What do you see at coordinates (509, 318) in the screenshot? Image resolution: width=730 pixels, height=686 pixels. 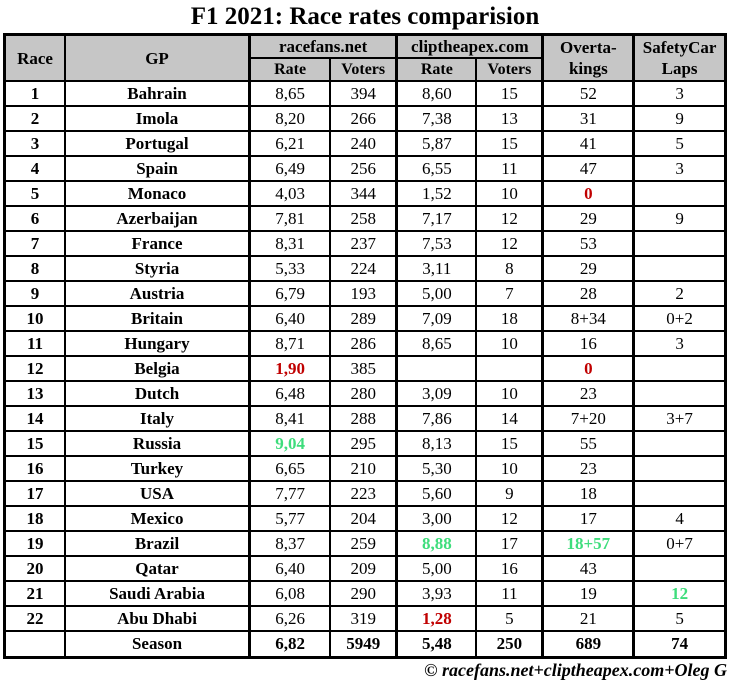 I see `cliptheapex-voters-cell: 18` at bounding box center [509, 318].